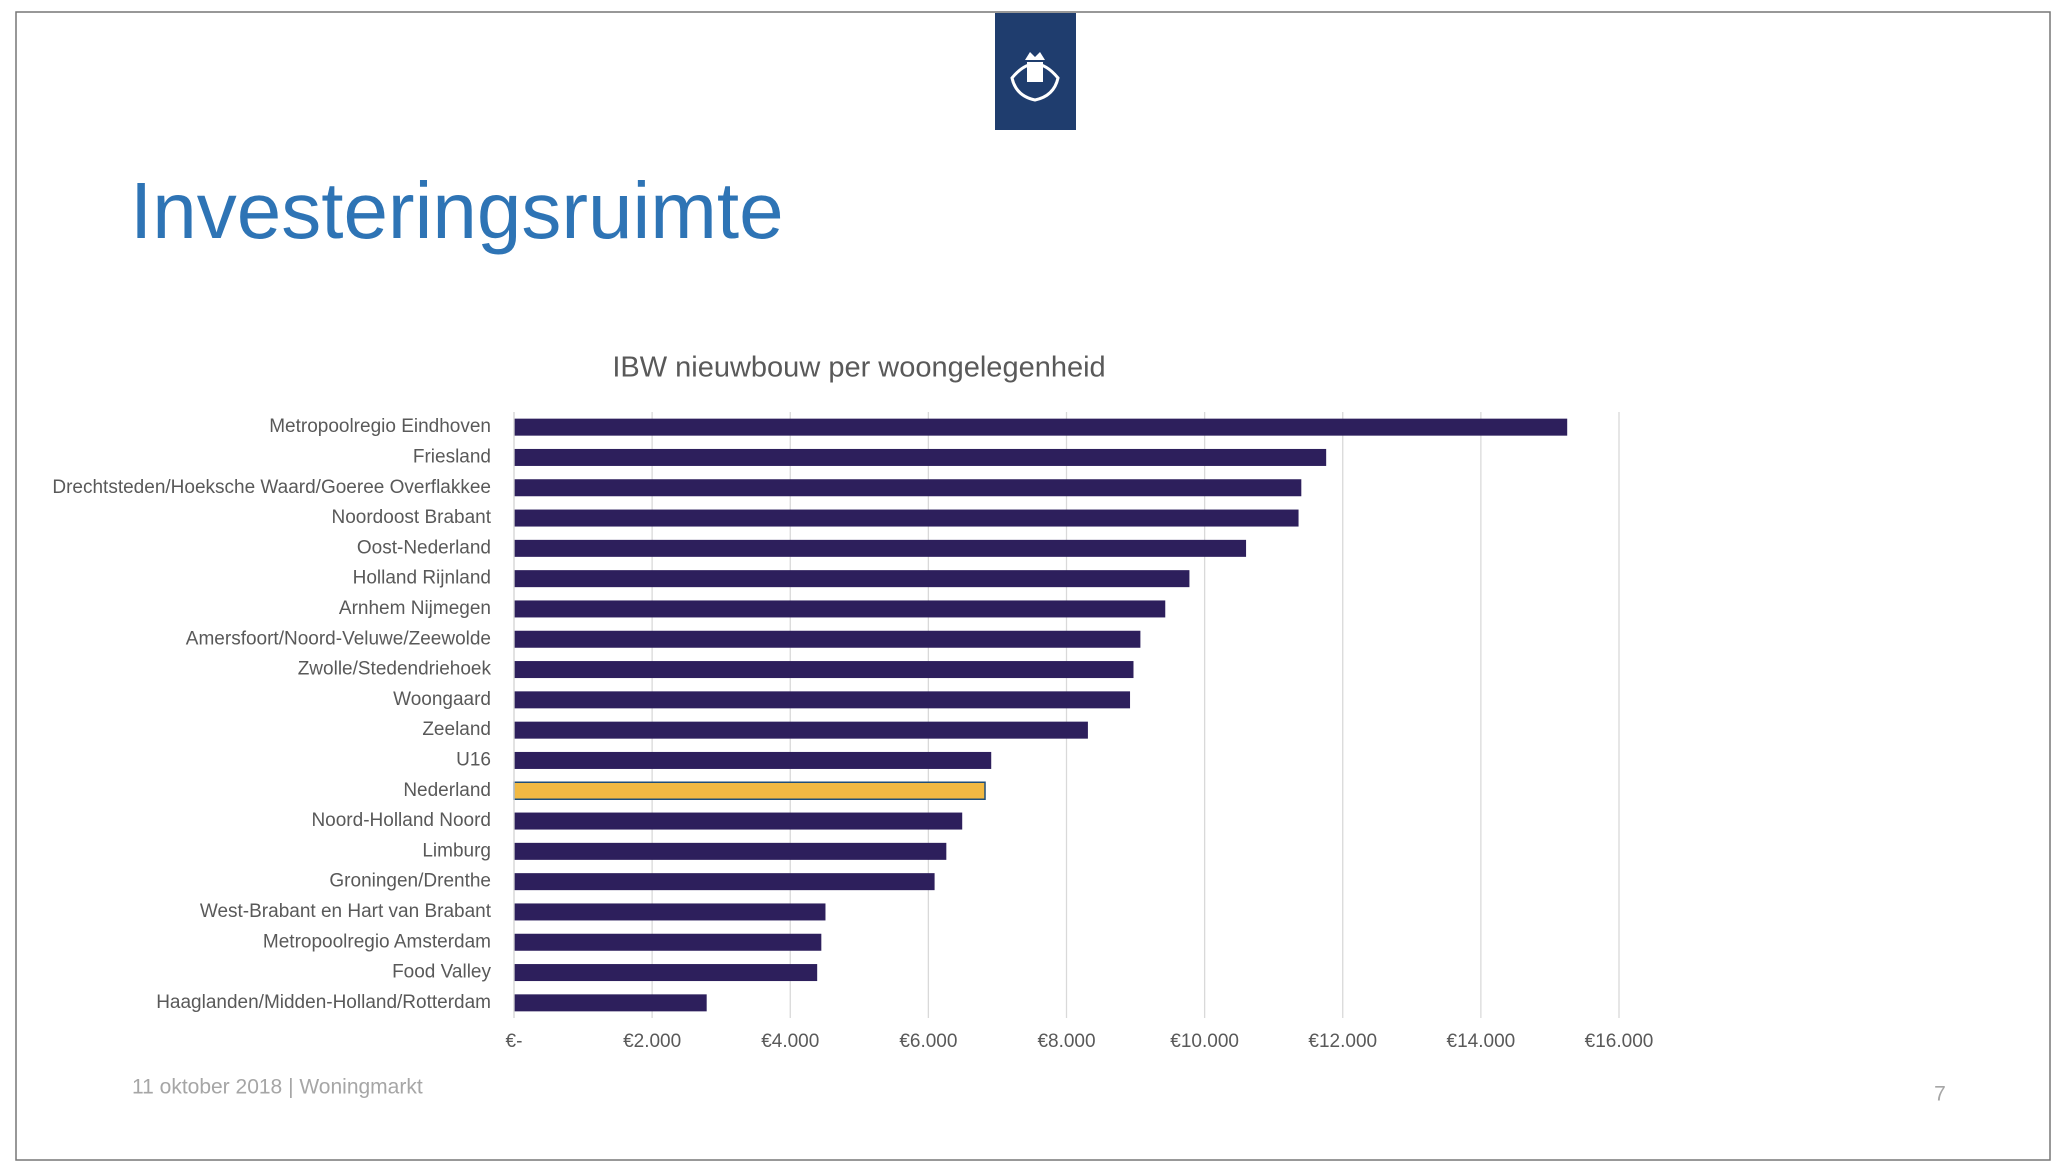 This screenshot has width=2067, height=1173. What do you see at coordinates (447, 790) in the screenshot?
I see `y-tick-label: Nederland` at bounding box center [447, 790].